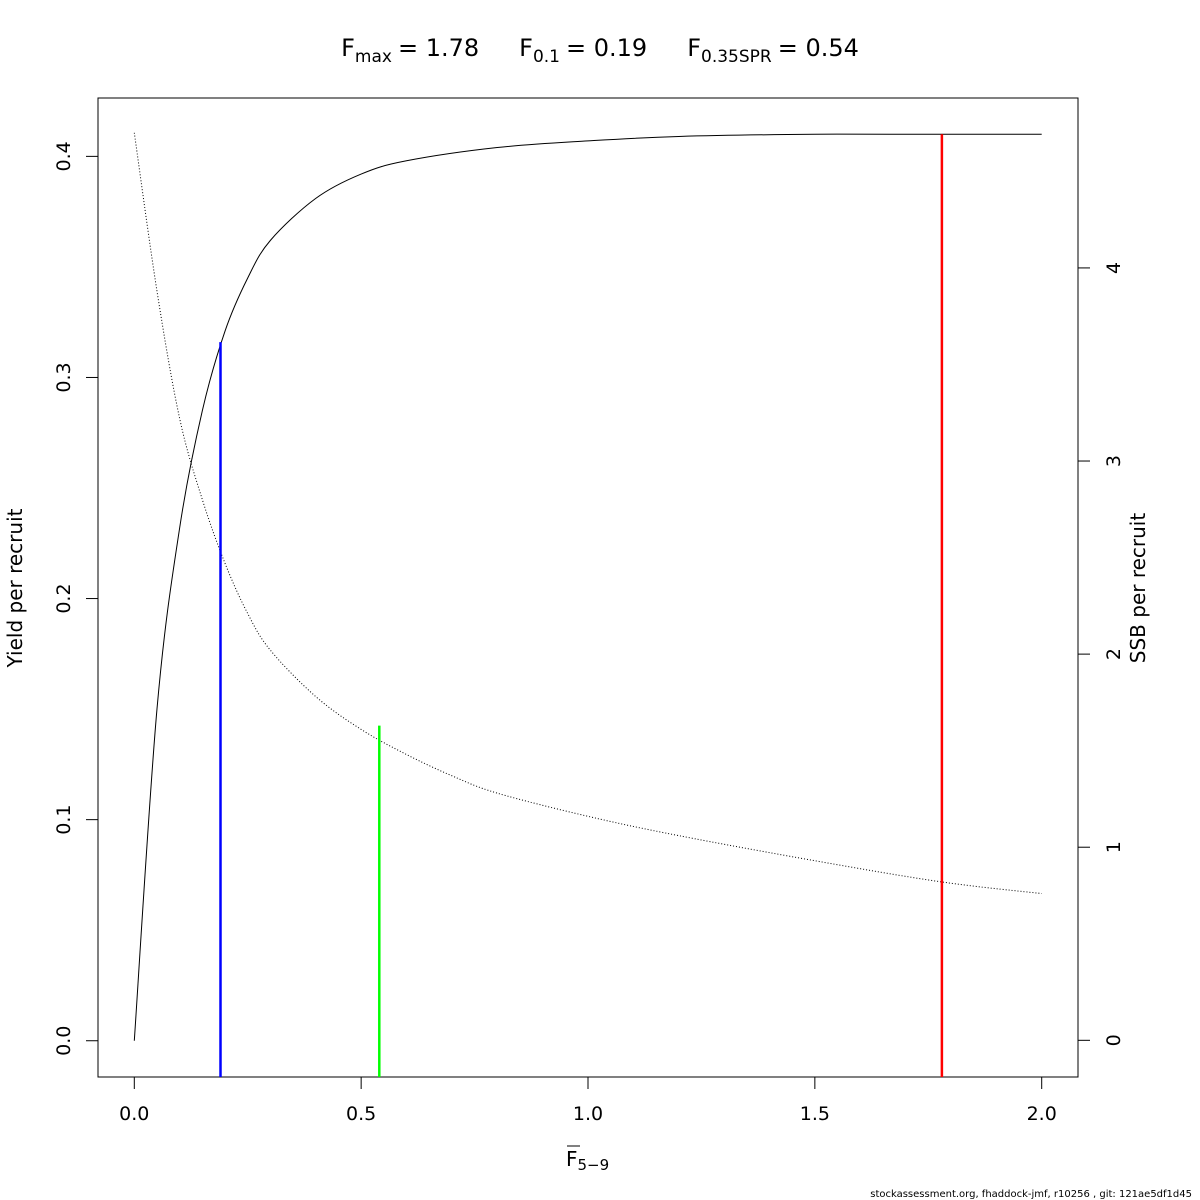 Image resolution: width=1200 pixels, height=1200 pixels. I want to click on x-axis-label-text: F5−9, so click(587, 1160).